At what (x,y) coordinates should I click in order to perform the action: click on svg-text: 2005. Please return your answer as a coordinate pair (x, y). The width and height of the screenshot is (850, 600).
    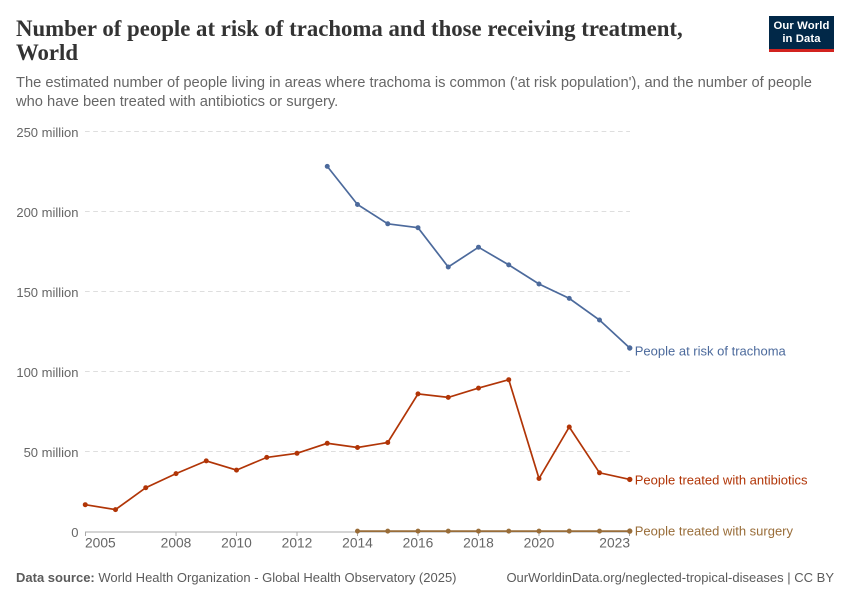
    Looking at the image, I should click on (100, 543).